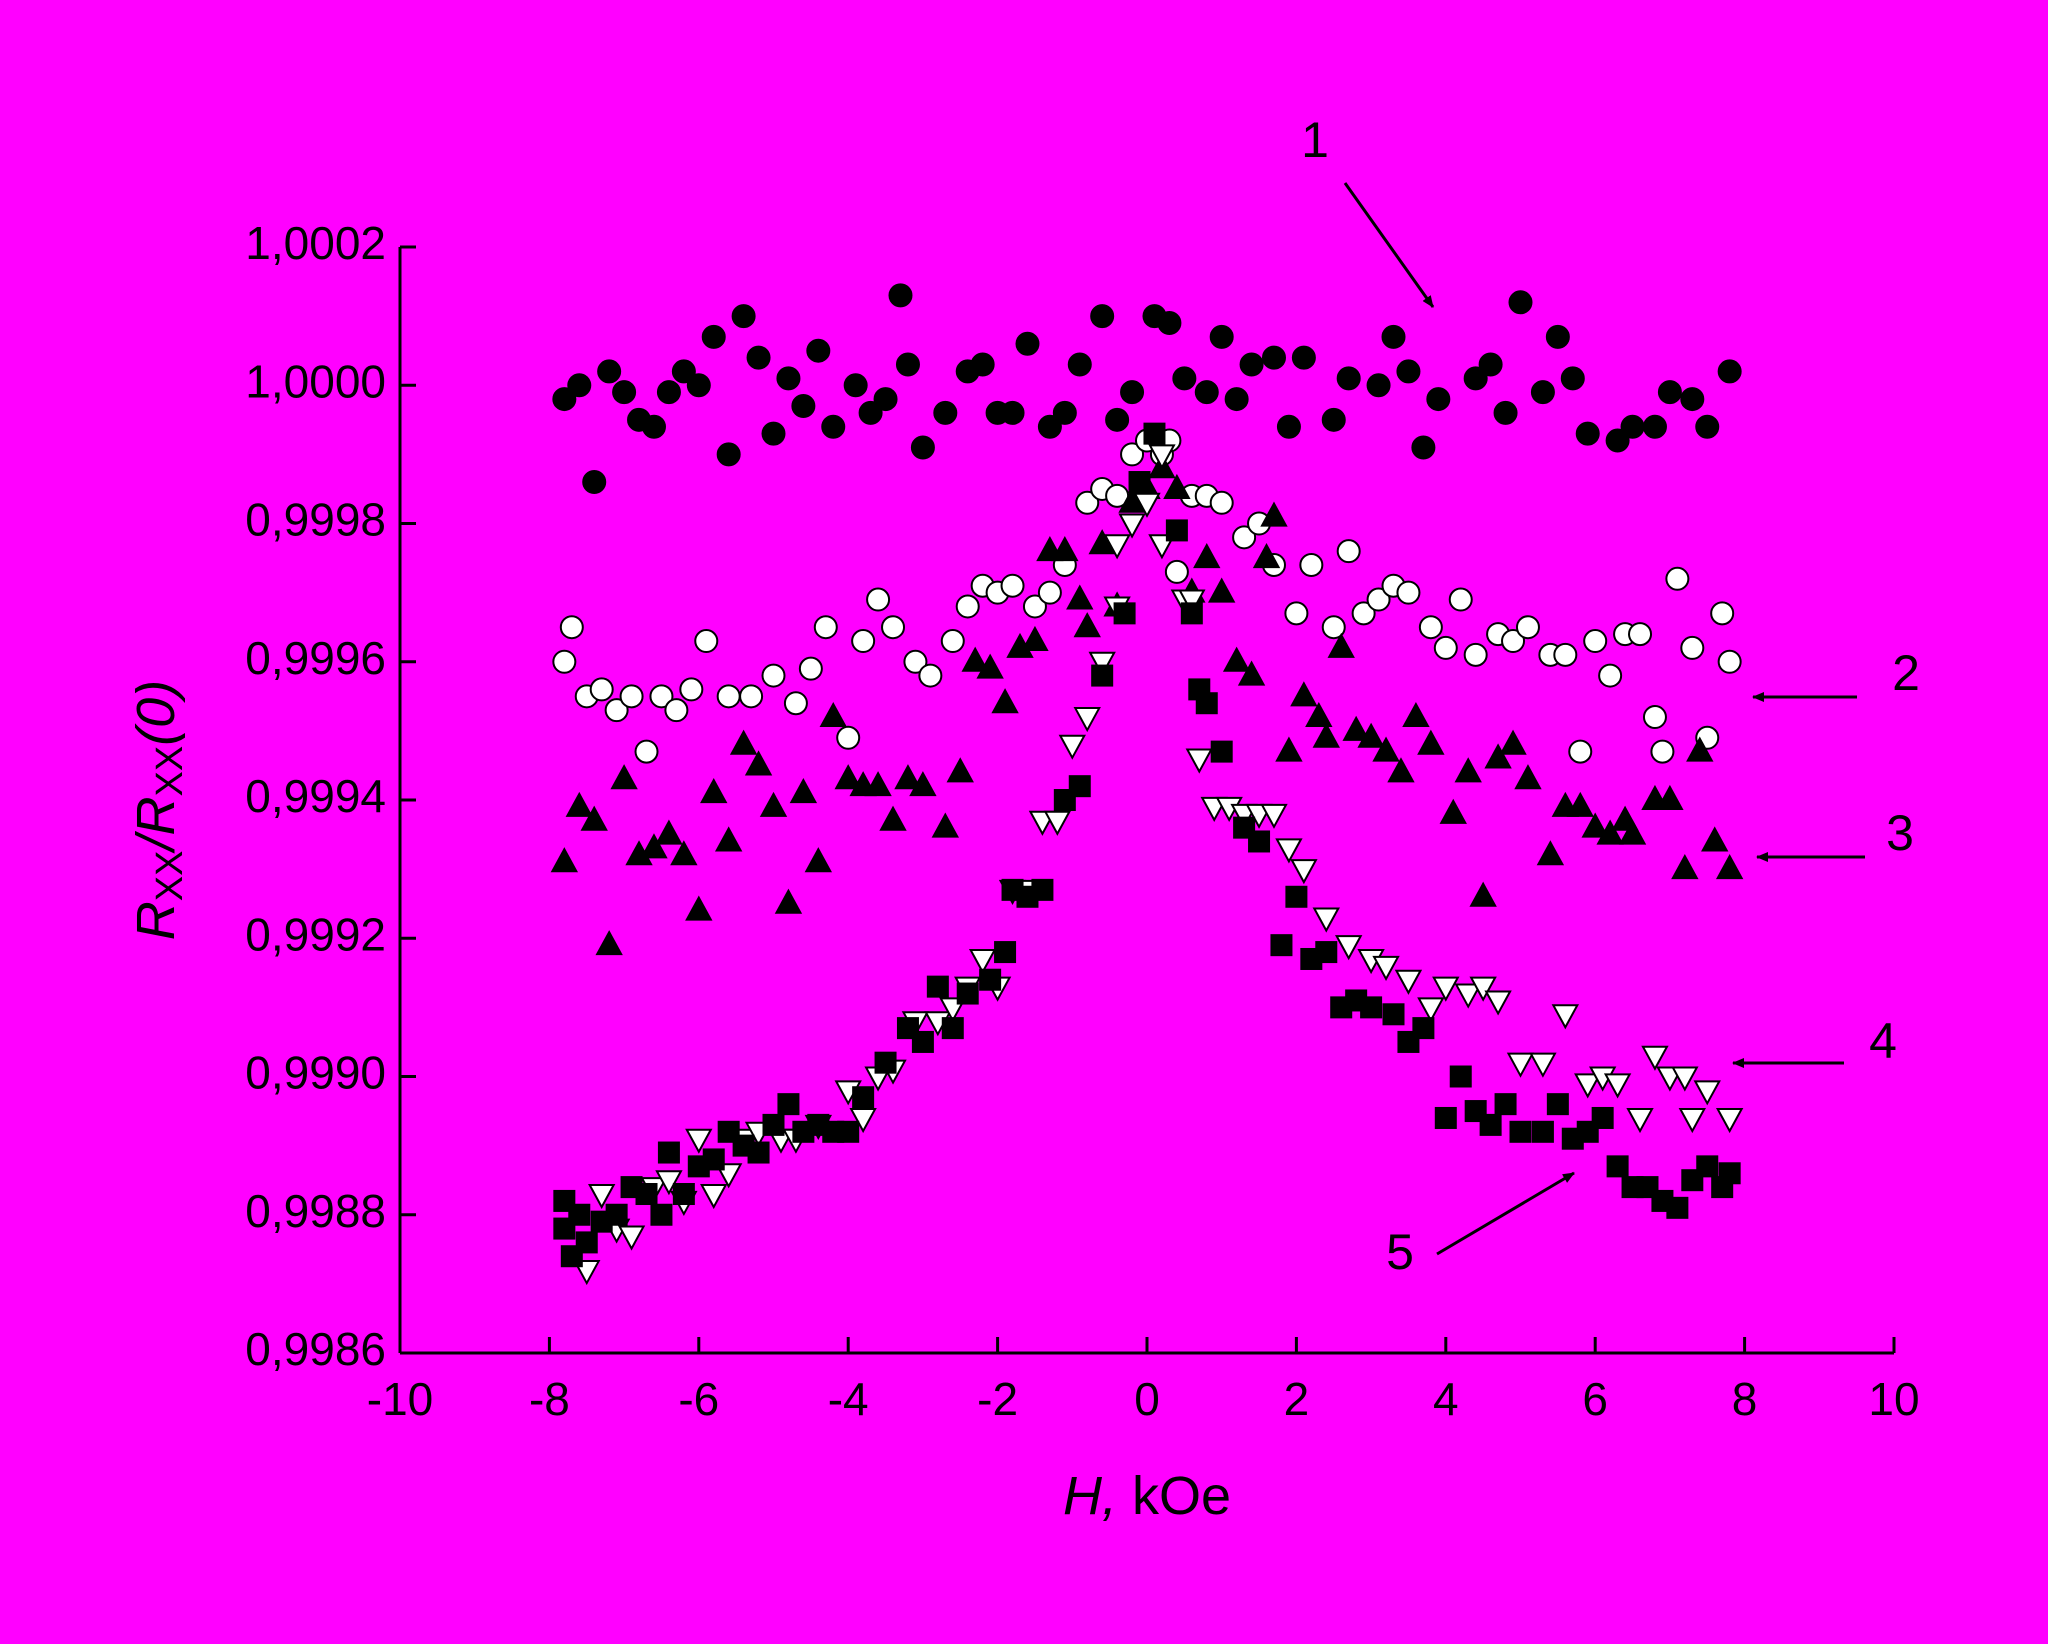 The image size is (2048, 1644). Describe the element at coordinates (400, 1399) in the screenshot. I see `x-tick-label: -10` at that location.